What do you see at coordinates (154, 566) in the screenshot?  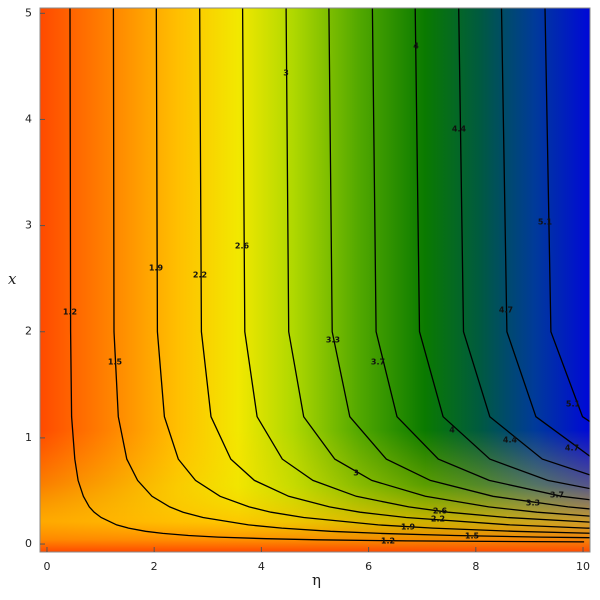 I see `x-tick-label: 2` at bounding box center [154, 566].